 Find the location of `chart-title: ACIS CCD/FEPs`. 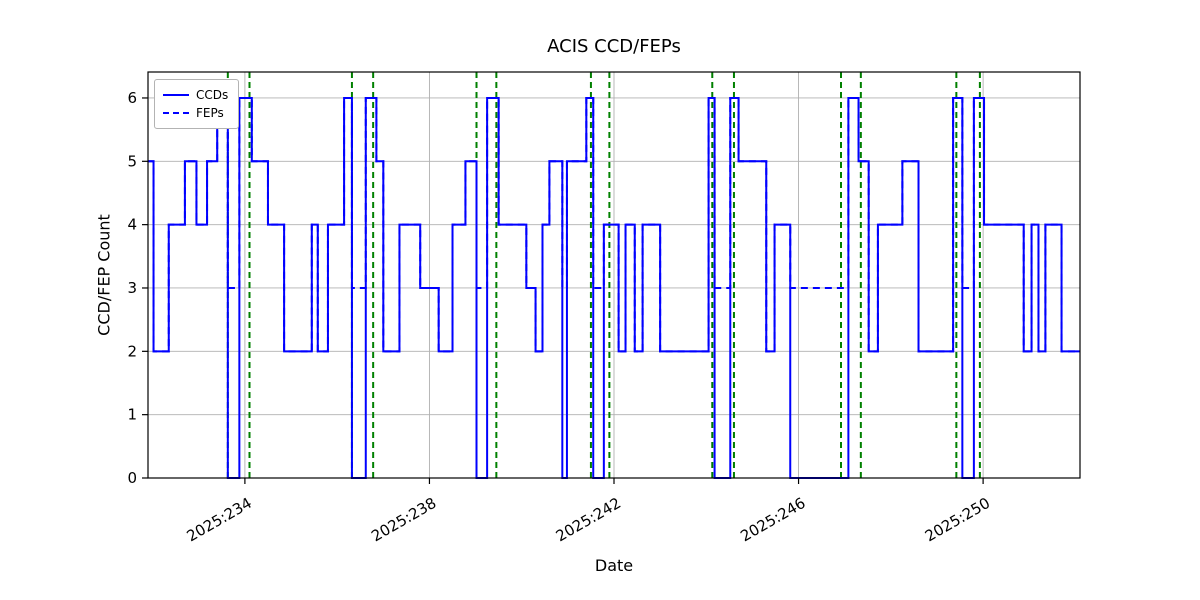

chart-title: ACIS CCD/FEPs is located at coordinates (614, 46).